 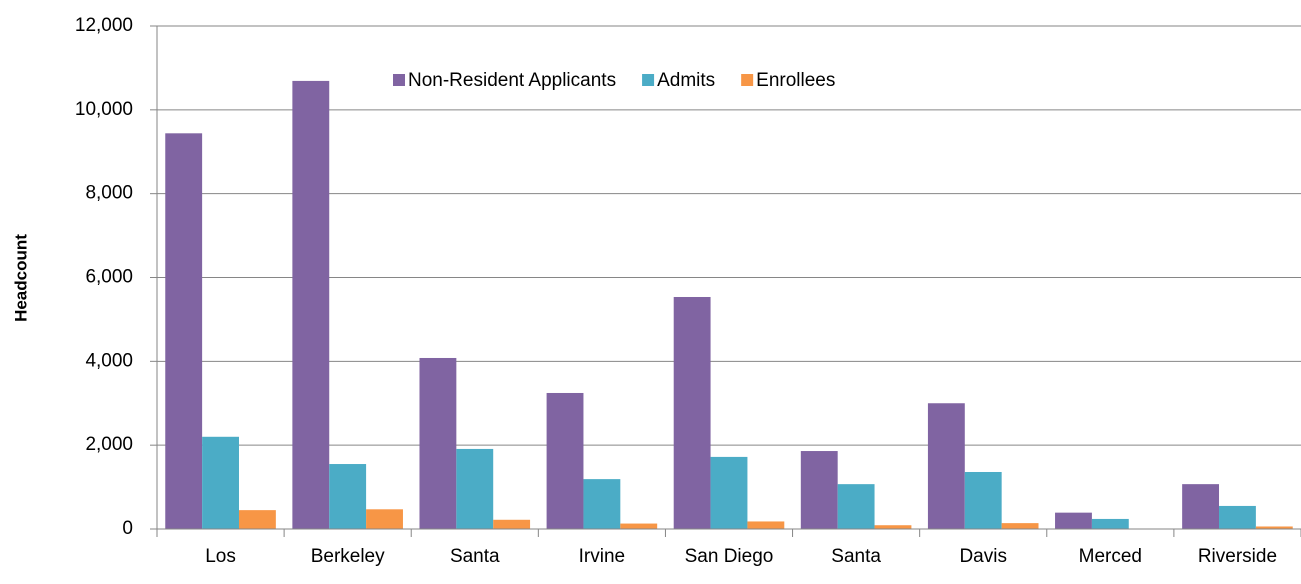 What do you see at coordinates (795, 80) in the screenshot?
I see `legend-label: Enrollees` at bounding box center [795, 80].